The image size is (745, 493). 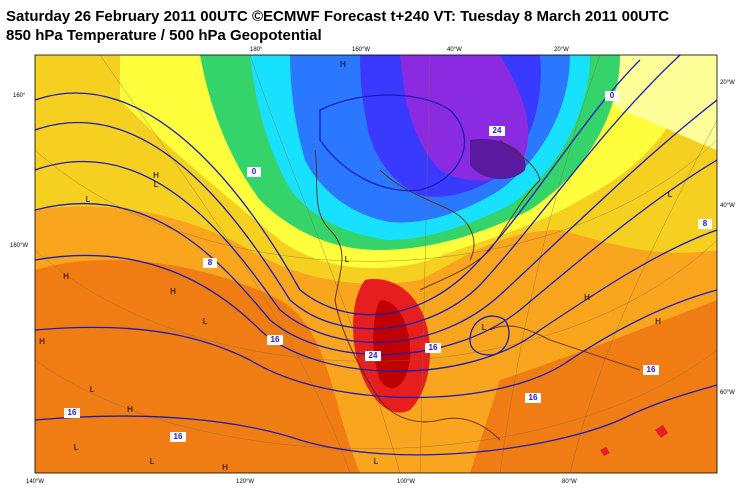 What do you see at coordinates (19, 246) in the screenshot?
I see `left-label: 160°W` at bounding box center [19, 246].